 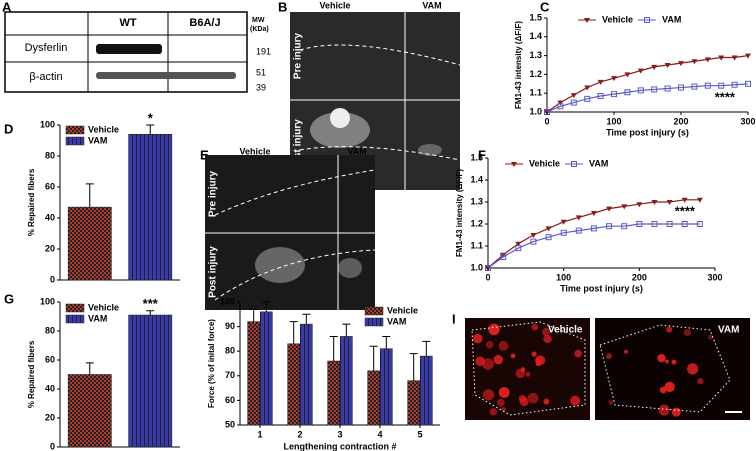 I want to click on y-tick-label: 1.1, so click(x=535, y=93).